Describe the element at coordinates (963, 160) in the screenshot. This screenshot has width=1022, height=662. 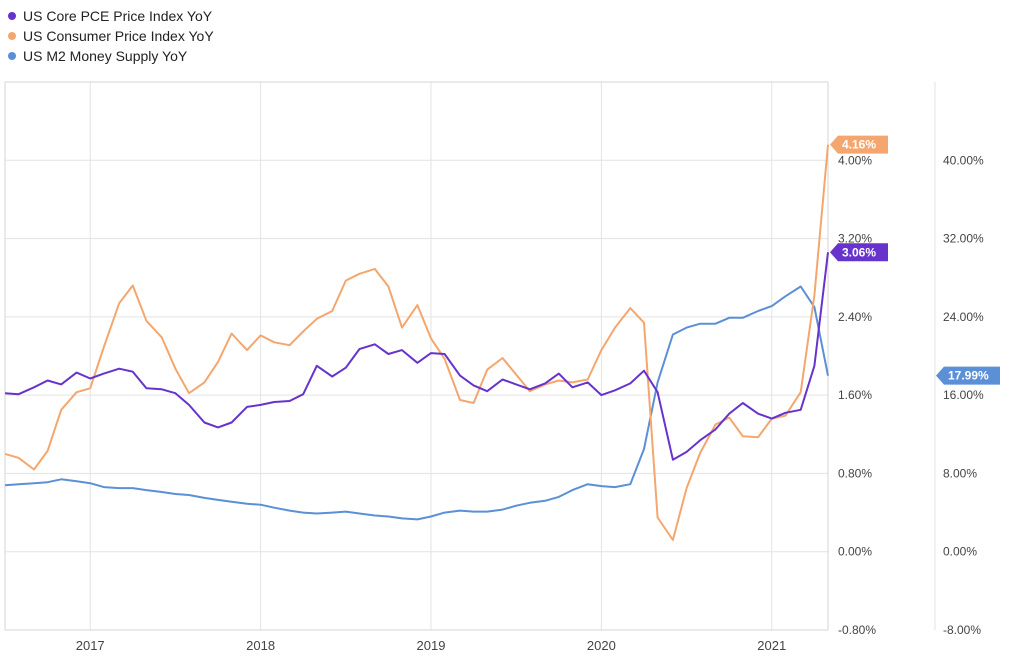
I see `y-right-tick-label: 40.00%` at that location.